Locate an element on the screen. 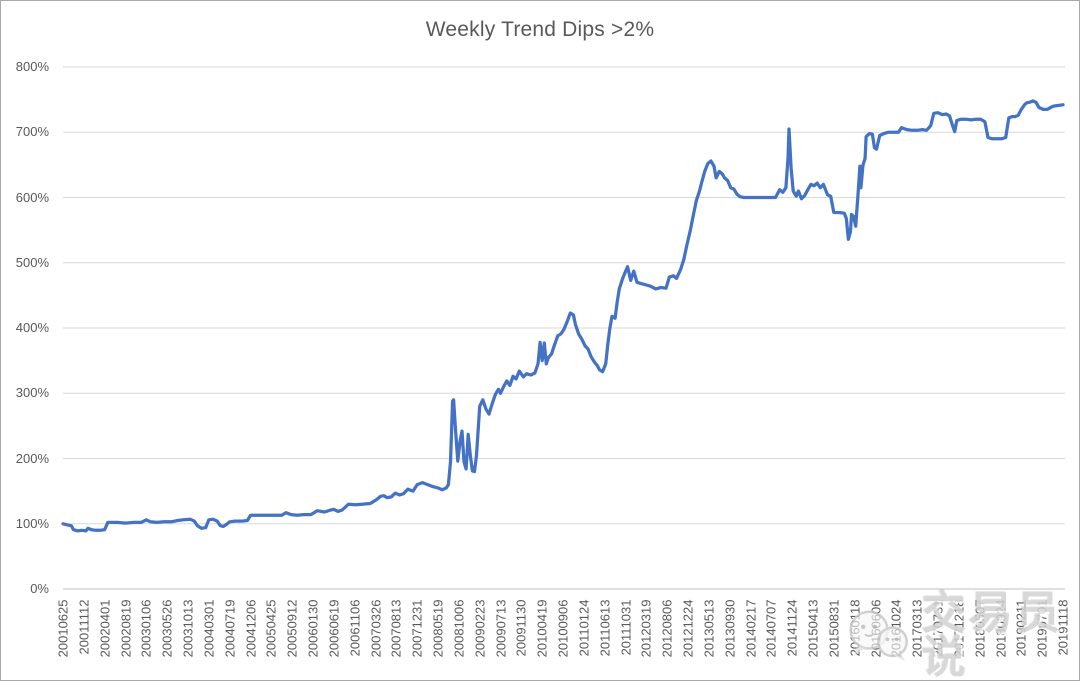  x-tick-label: 20030106 is located at coordinates (146, 628).